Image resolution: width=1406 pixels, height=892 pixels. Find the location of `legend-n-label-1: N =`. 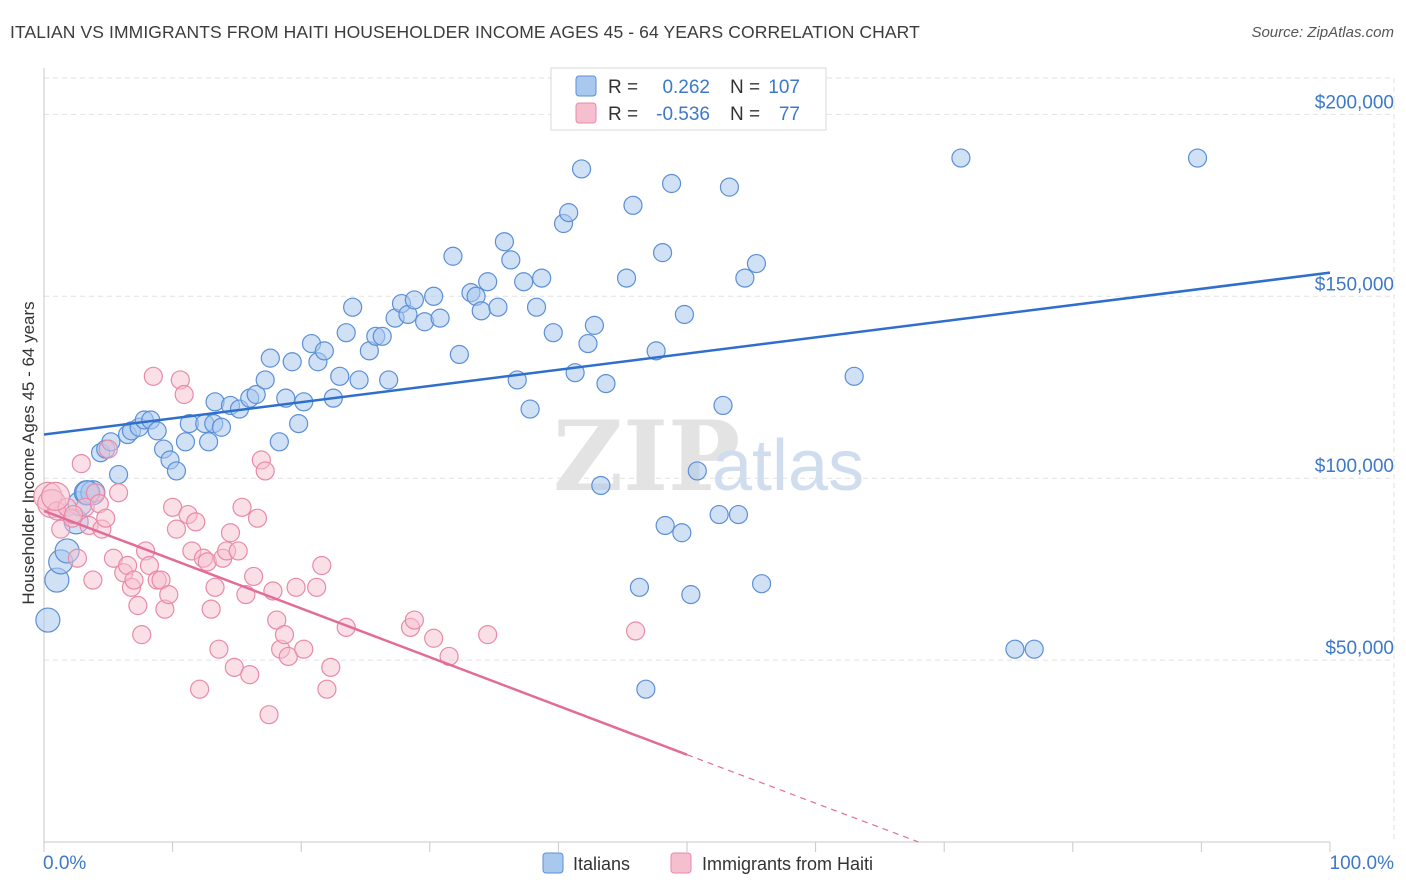

legend-n-label-1: N = is located at coordinates (745, 87).